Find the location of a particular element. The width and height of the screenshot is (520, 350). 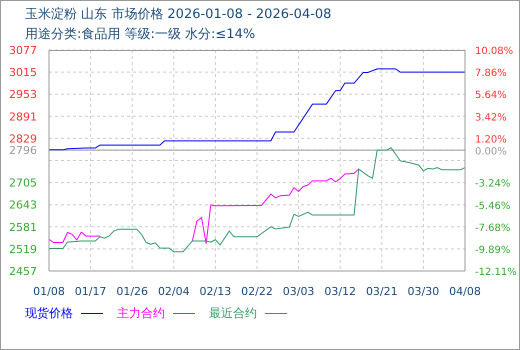

y-tick-label: 2891 is located at coordinates (23, 117).